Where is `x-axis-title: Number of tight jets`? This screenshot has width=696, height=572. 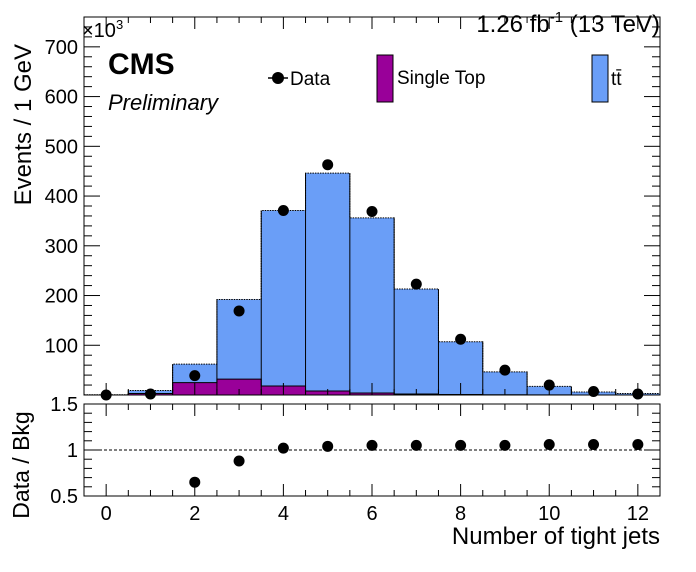
x-axis-title: Number of tight jets is located at coordinates (556, 536).